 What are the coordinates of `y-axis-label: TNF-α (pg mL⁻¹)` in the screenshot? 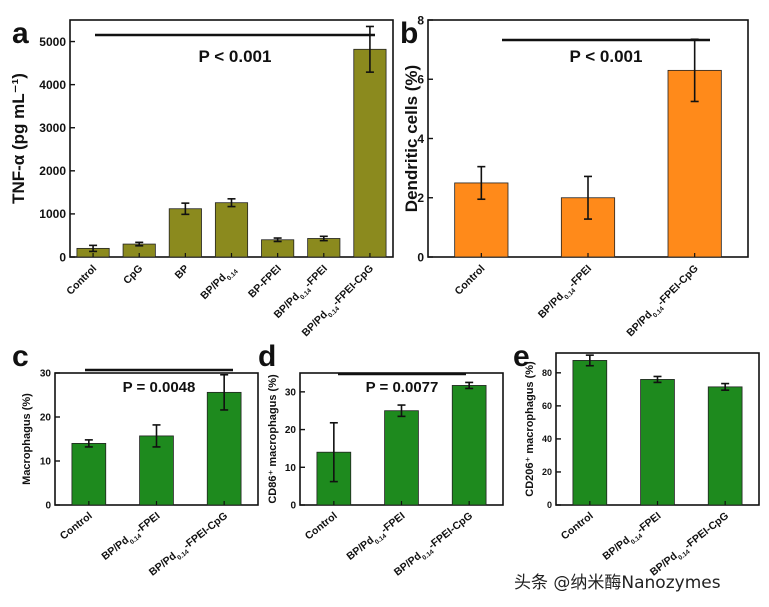 It's located at (18, 138).